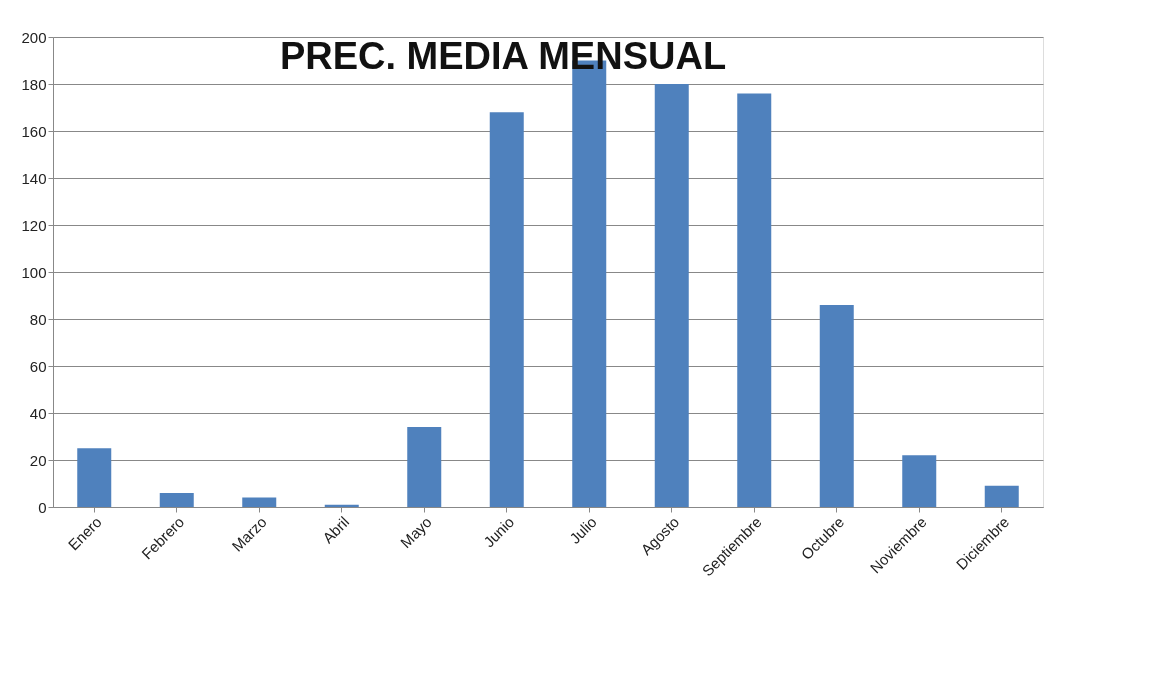  Describe the element at coordinates (34, 178) in the screenshot. I see `y-tick-label: 140` at that location.